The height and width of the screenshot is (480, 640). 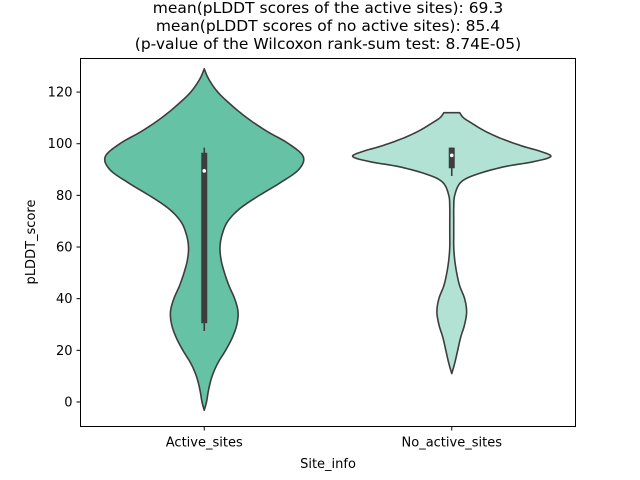 I want to click on y-axis: 0 20 40 60 80 100 120, so click(x=64, y=248).